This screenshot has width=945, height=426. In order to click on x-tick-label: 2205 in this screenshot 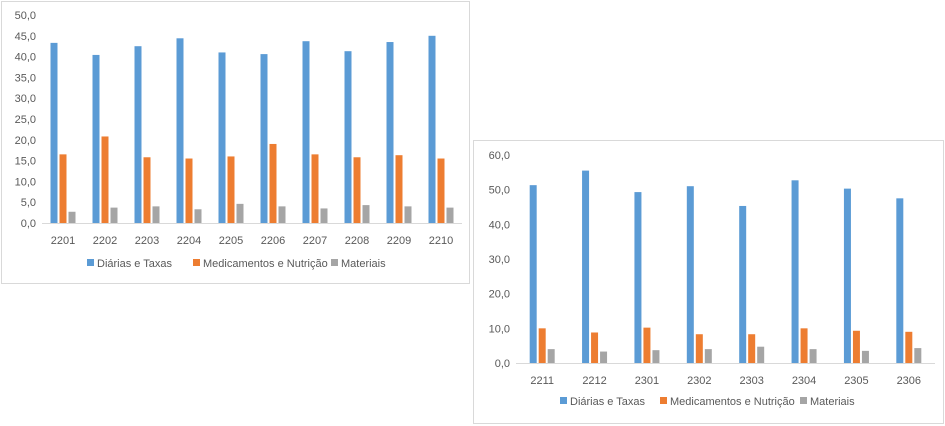, I will do `click(231, 241)`.